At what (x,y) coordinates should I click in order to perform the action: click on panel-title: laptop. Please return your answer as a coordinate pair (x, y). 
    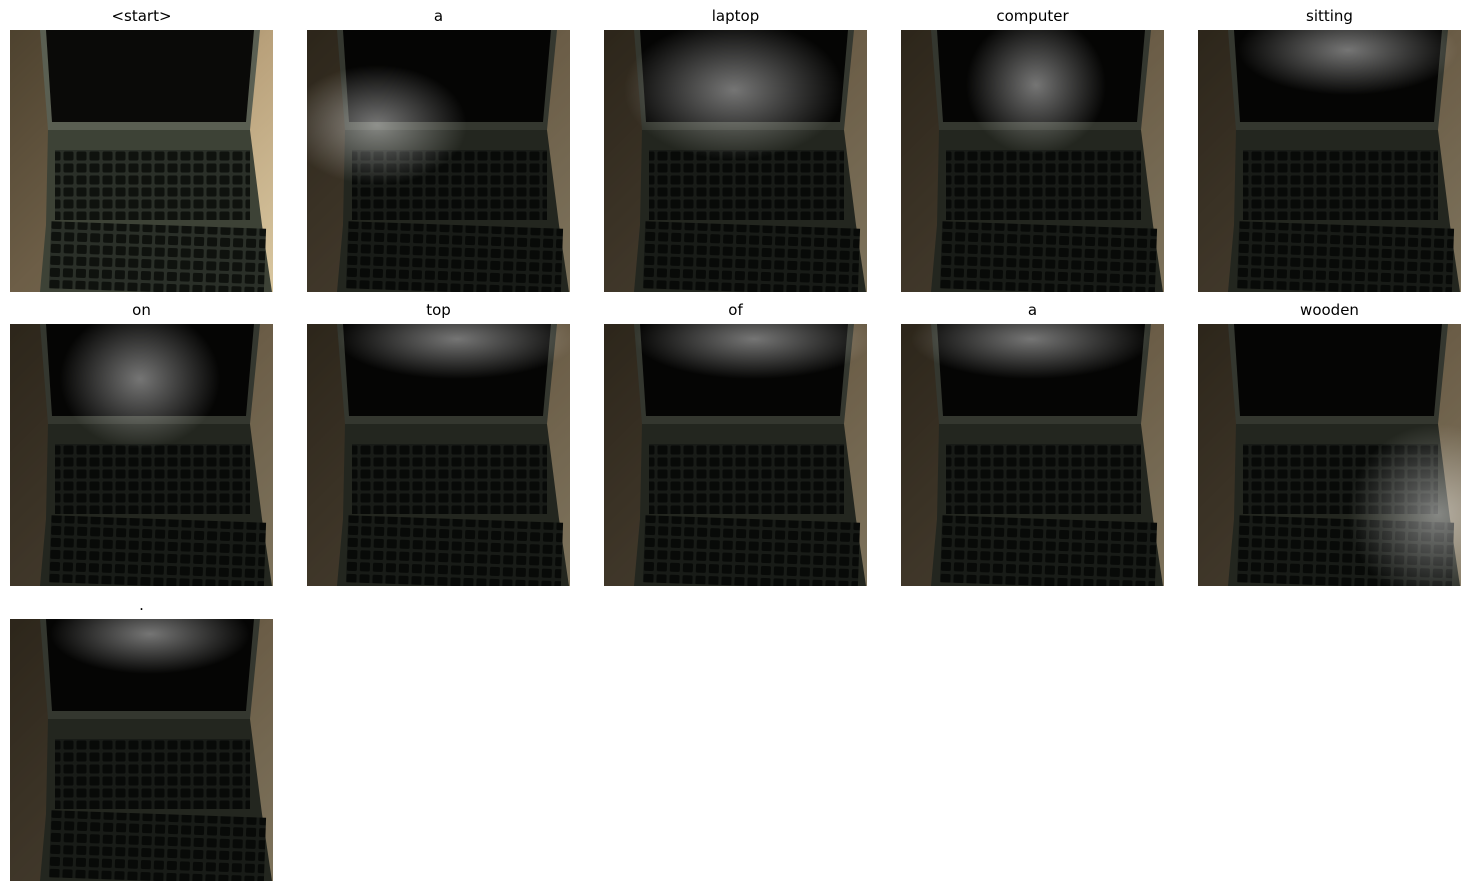
    Looking at the image, I should click on (735, 16).